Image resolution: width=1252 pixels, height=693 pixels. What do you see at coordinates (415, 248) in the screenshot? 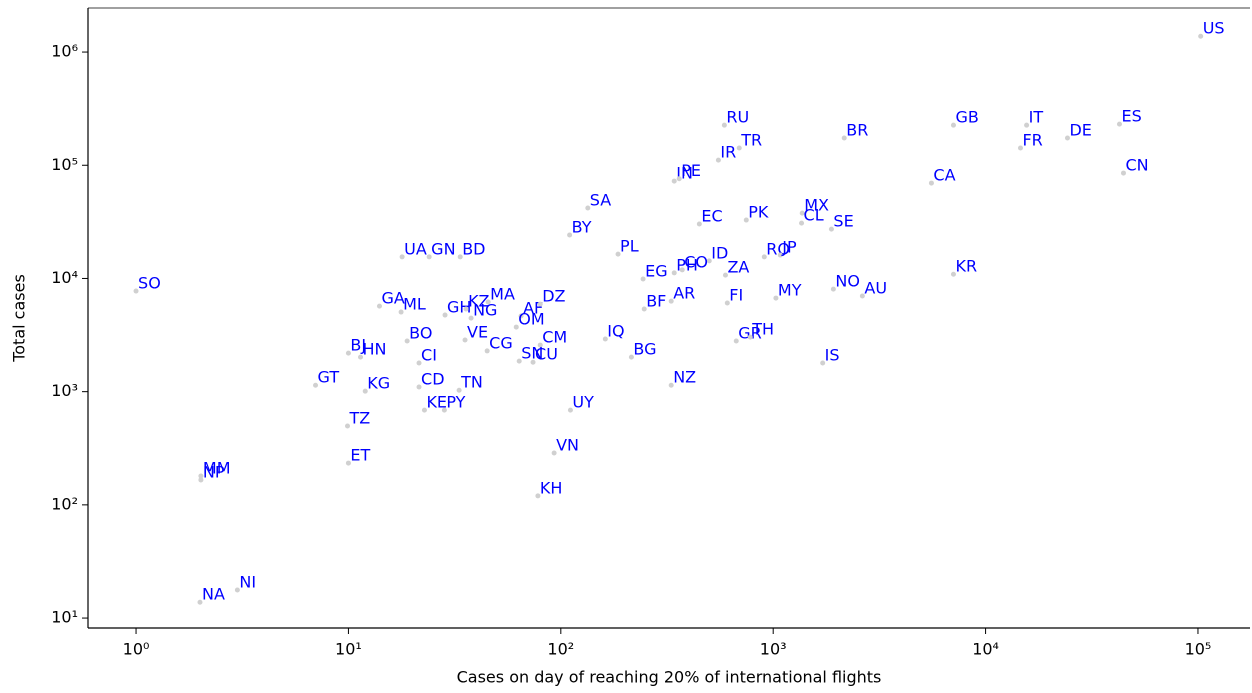
I see `point-label: UA` at bounding box center [415, 248].